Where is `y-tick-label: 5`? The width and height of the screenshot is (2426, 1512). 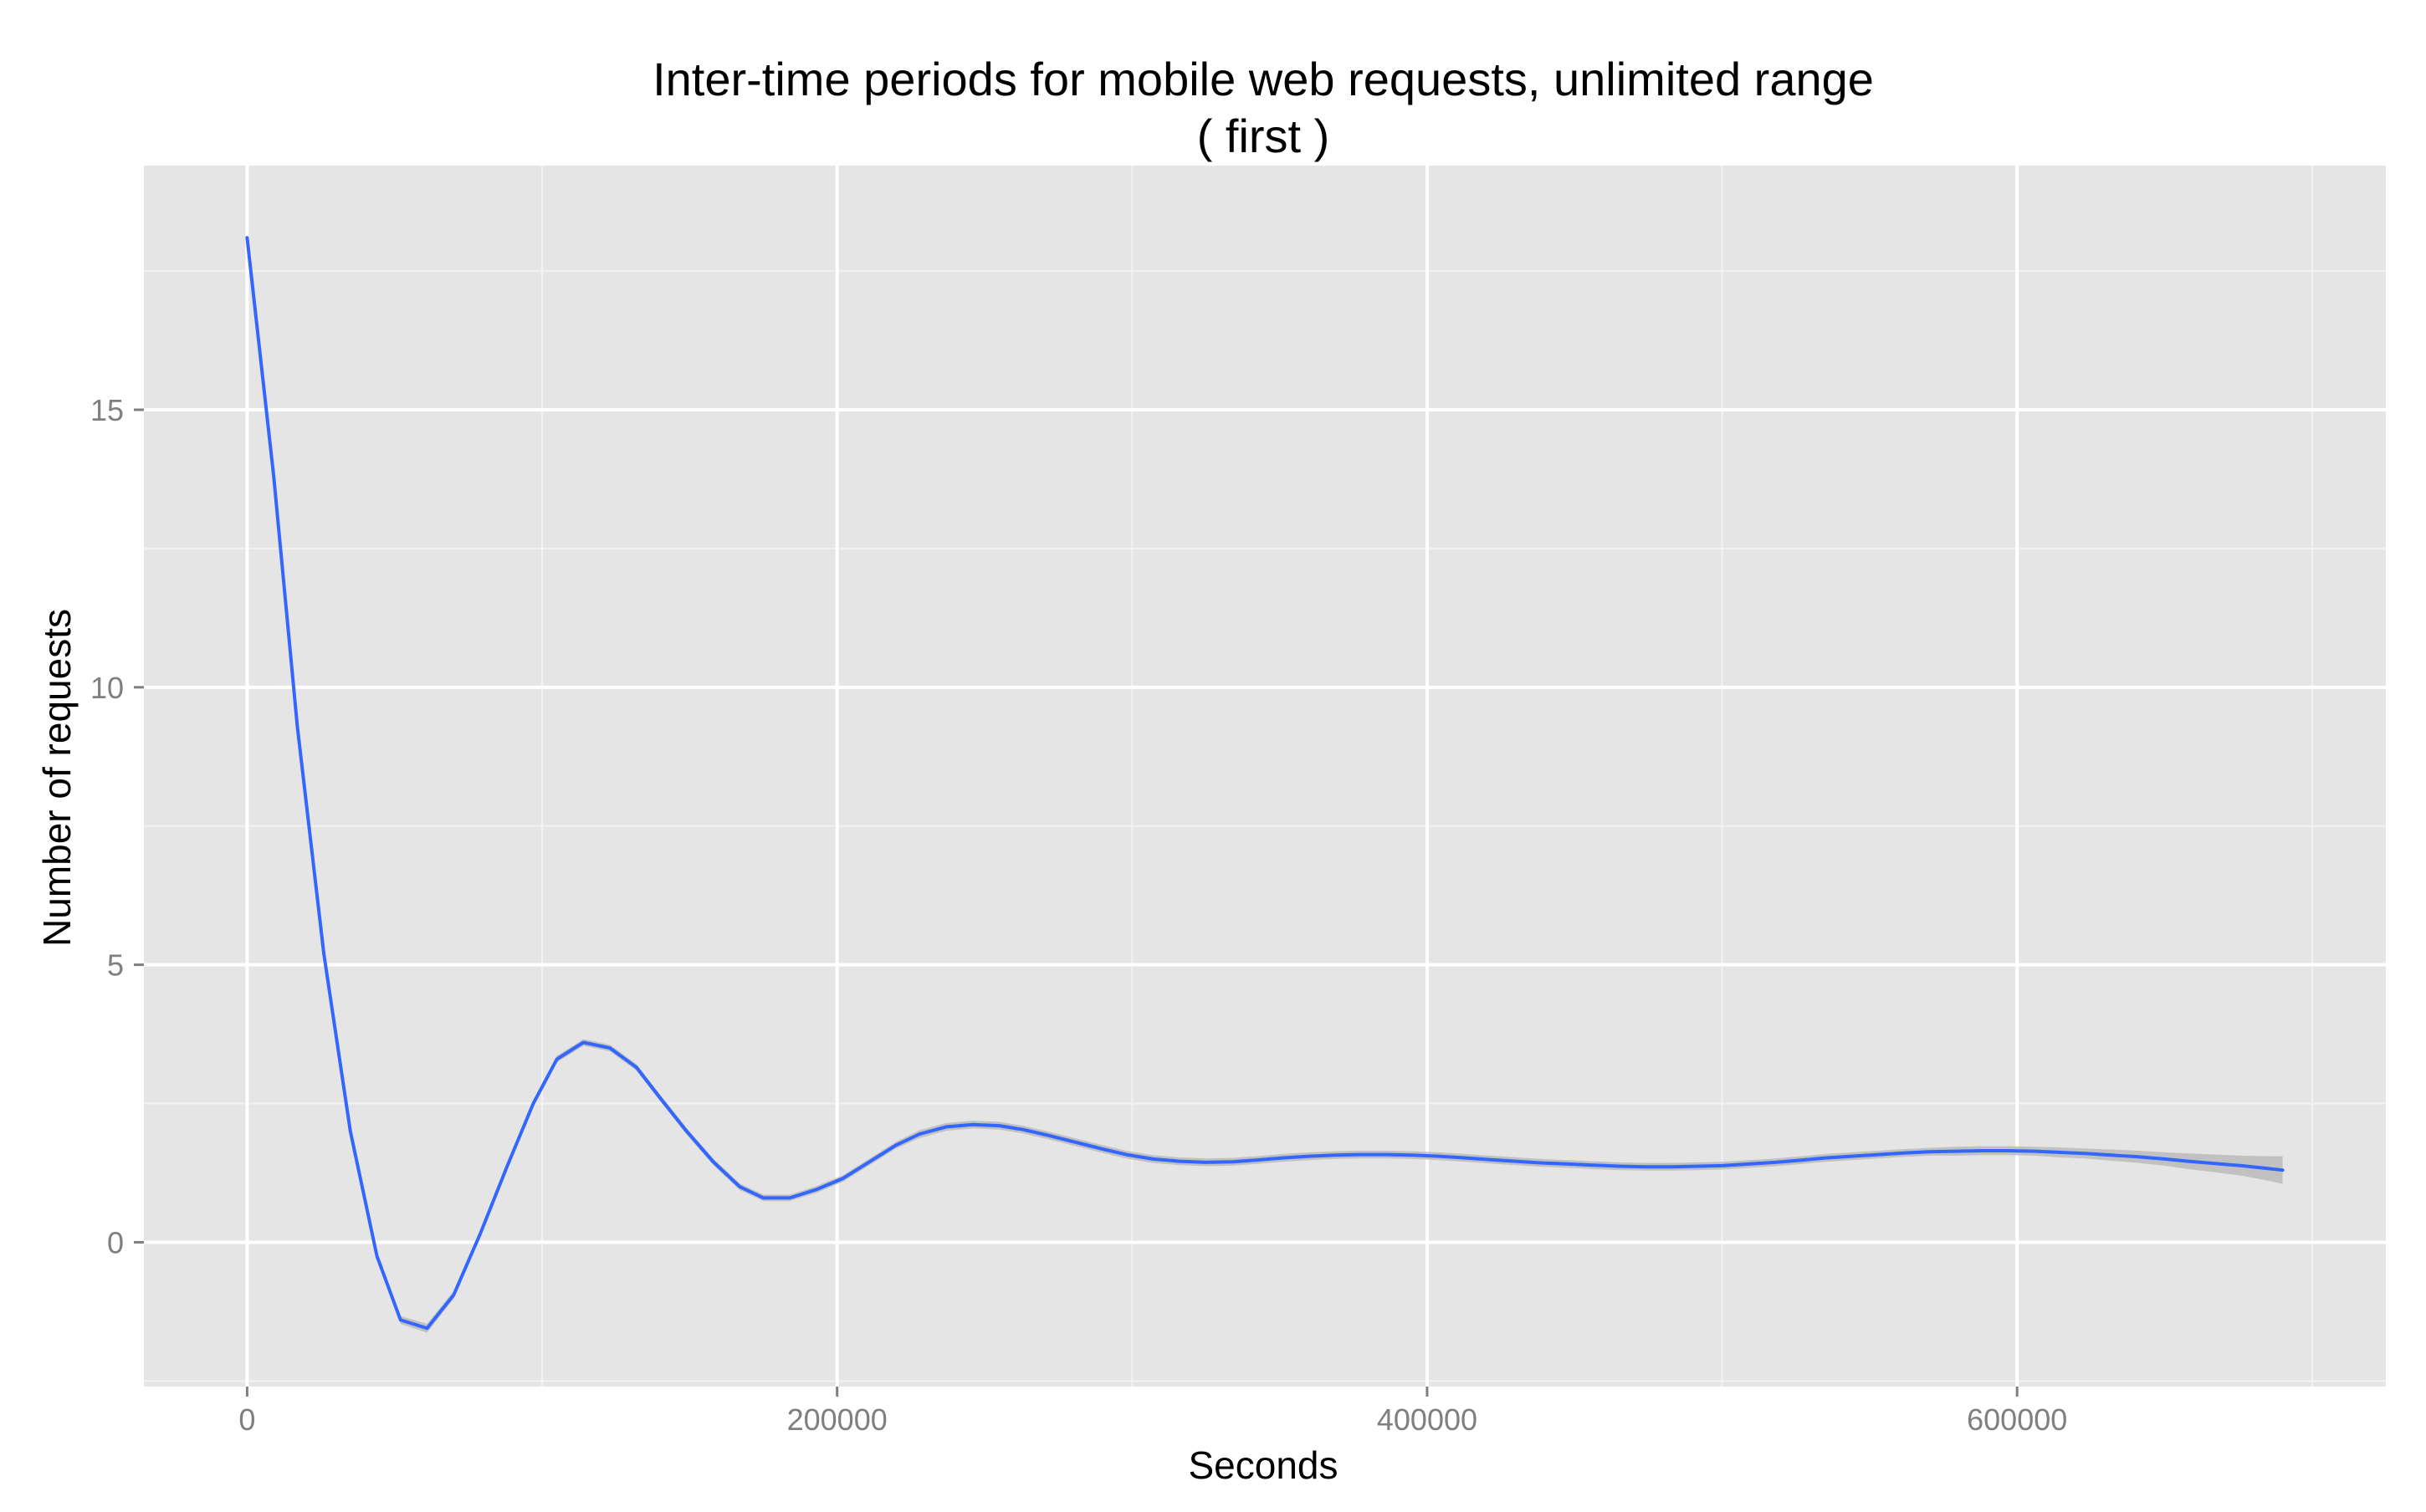
y-tick-label: 5 is located at coordinates (115, 965).